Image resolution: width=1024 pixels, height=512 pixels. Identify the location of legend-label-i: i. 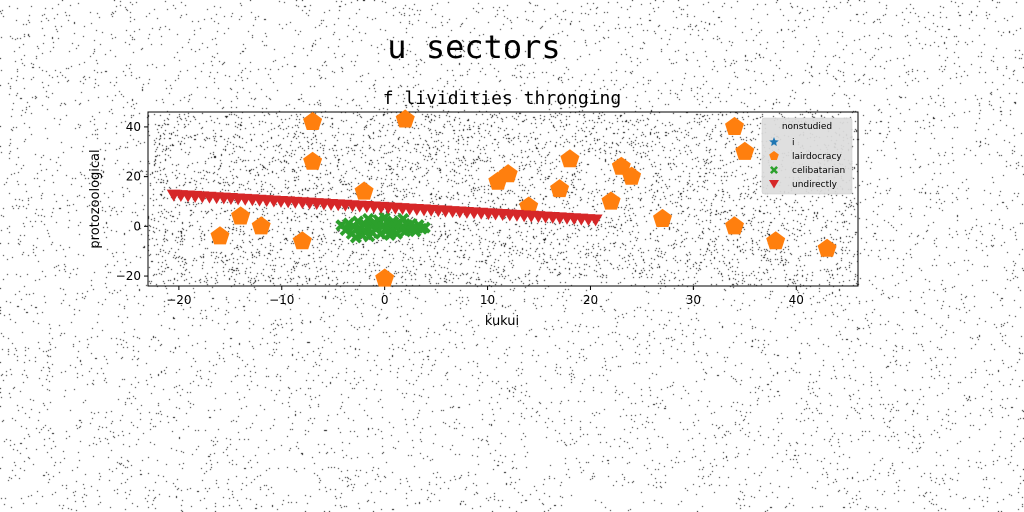
(793, 143).